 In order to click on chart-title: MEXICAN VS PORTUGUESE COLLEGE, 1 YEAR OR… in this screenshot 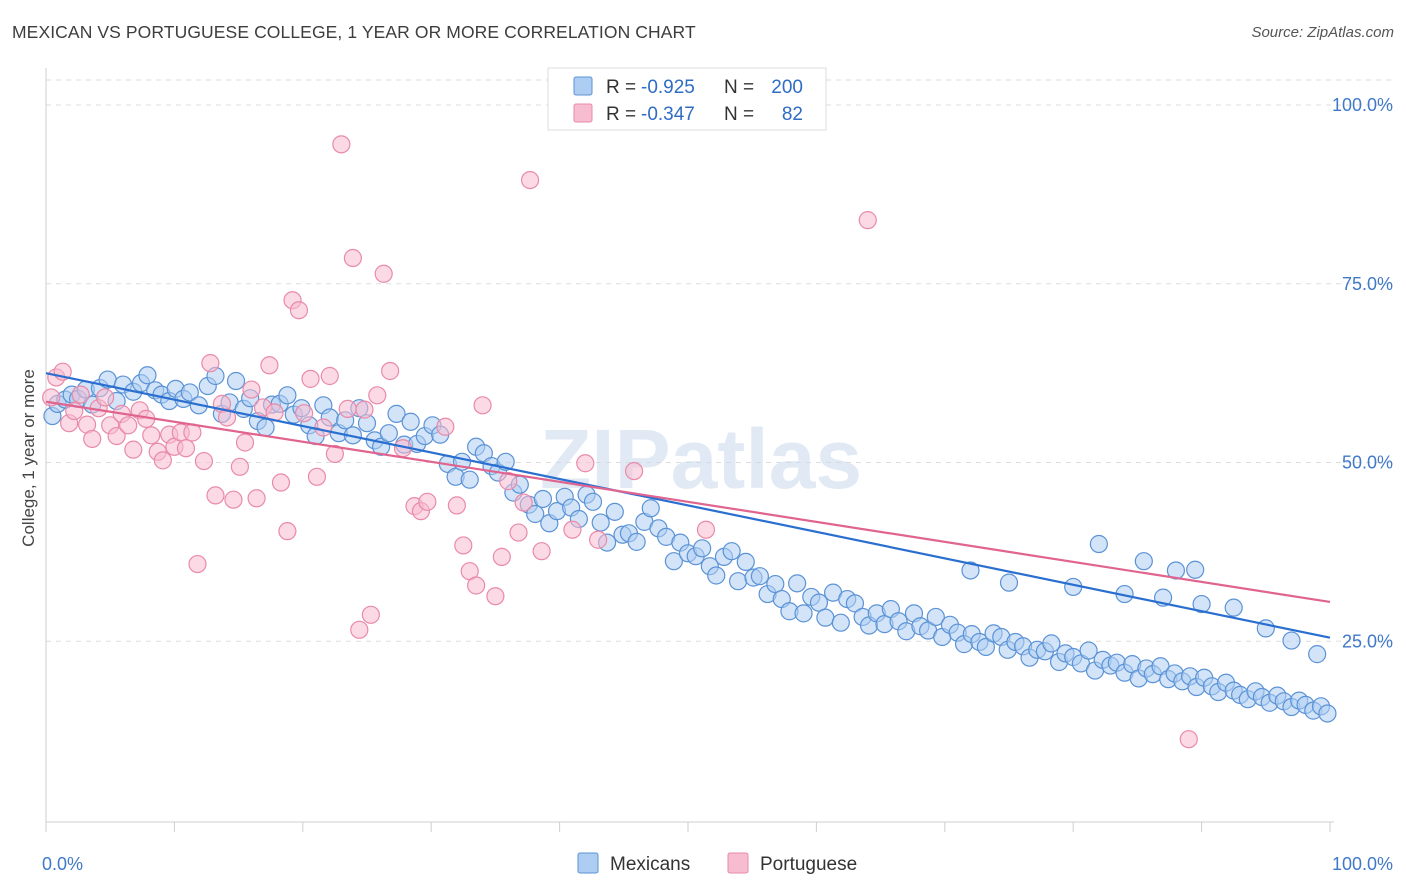, I will do `click(354, 32)`.